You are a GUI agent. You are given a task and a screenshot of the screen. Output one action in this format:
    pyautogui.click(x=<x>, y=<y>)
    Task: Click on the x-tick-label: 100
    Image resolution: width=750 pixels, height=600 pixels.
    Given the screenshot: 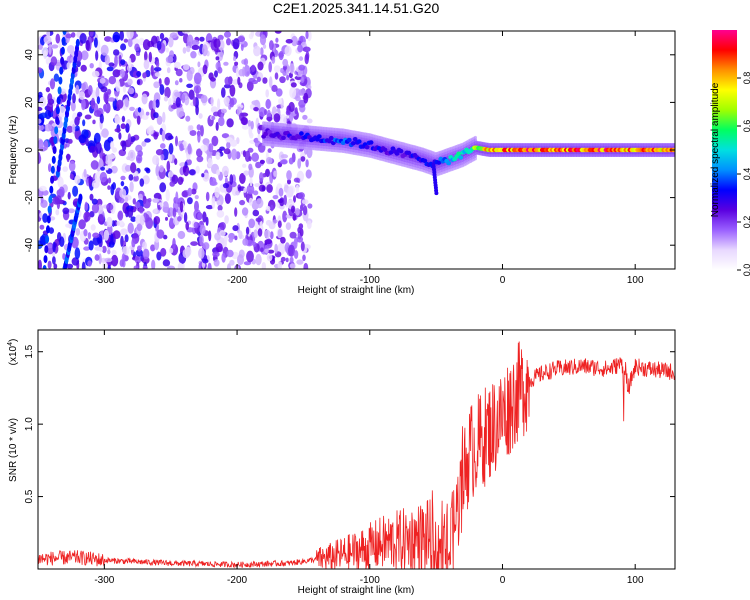 What is the action you would take?
    pyautogui.click(x=635, y=280)
    